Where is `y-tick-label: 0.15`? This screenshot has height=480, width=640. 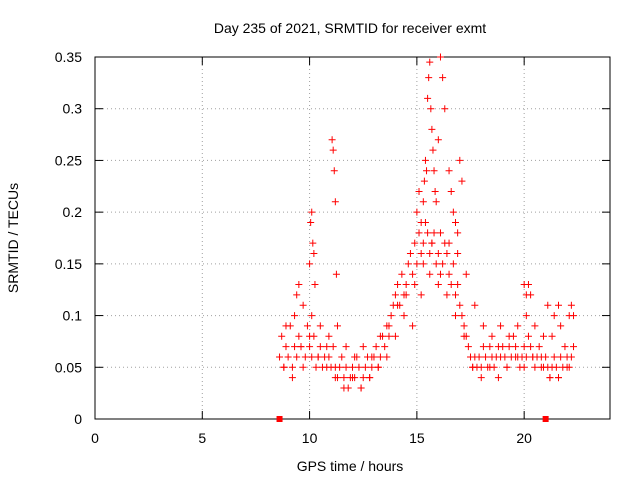
y-tick-label: 0.15 is located at coordinates (68, 264).